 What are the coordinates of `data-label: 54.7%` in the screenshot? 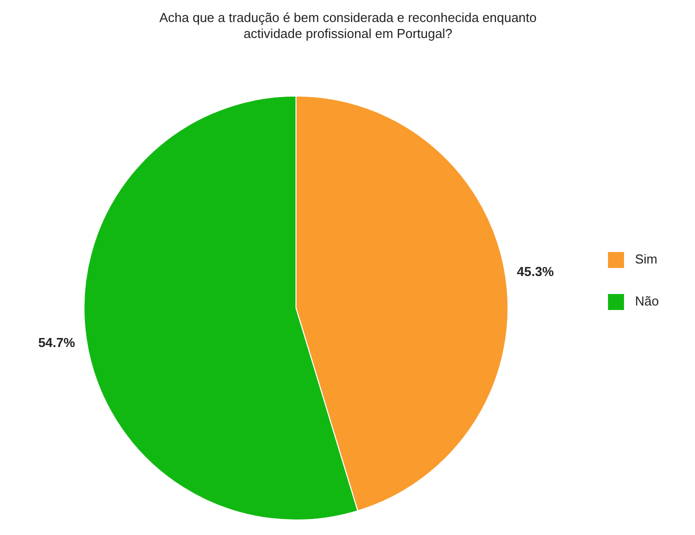 It's located at (57, 342).